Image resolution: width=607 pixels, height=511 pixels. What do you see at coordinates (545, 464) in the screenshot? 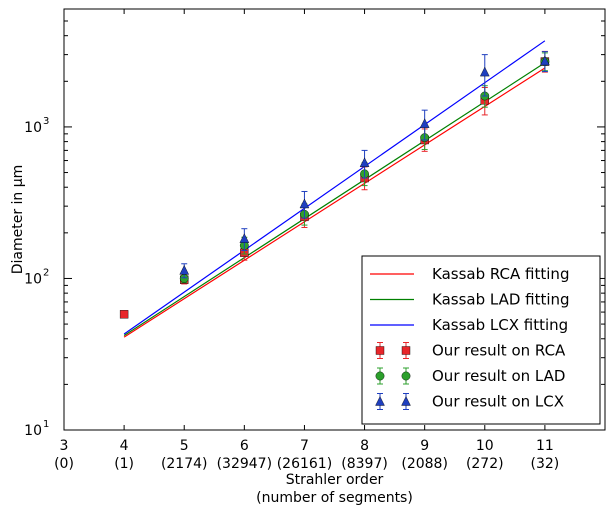
I see `x-tick-segments: (32)` at bounding box center [545, 464].